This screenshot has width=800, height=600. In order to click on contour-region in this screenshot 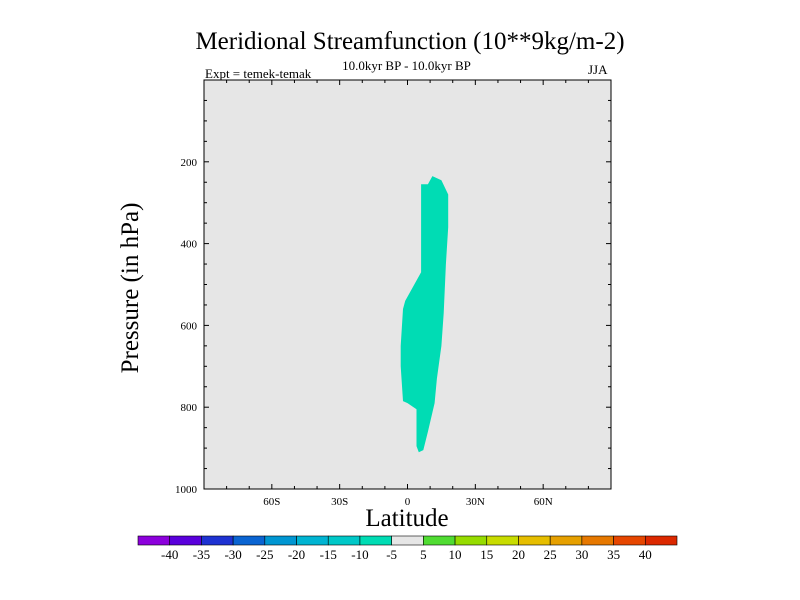, I will do `click(424, 314)`.